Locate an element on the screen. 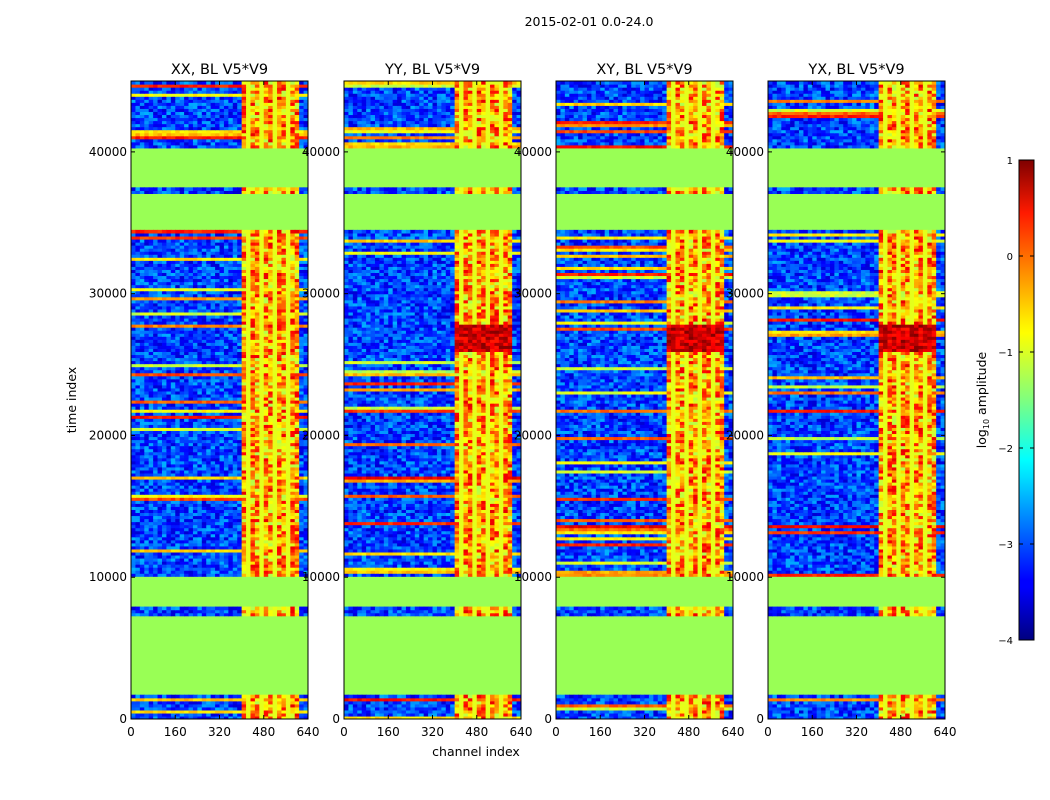  colorbar-gradient is located at coordinates (1026, 400).